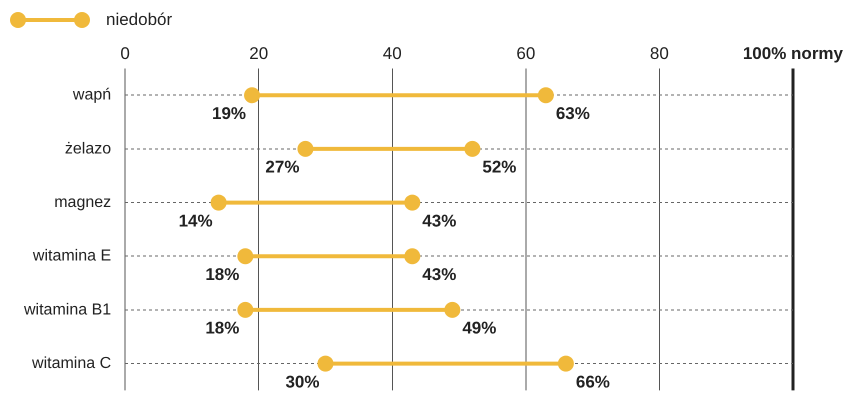  Describe the element at coordinates (659, 53) in the screenshot. I see `x-tick-label: 80` at that location.